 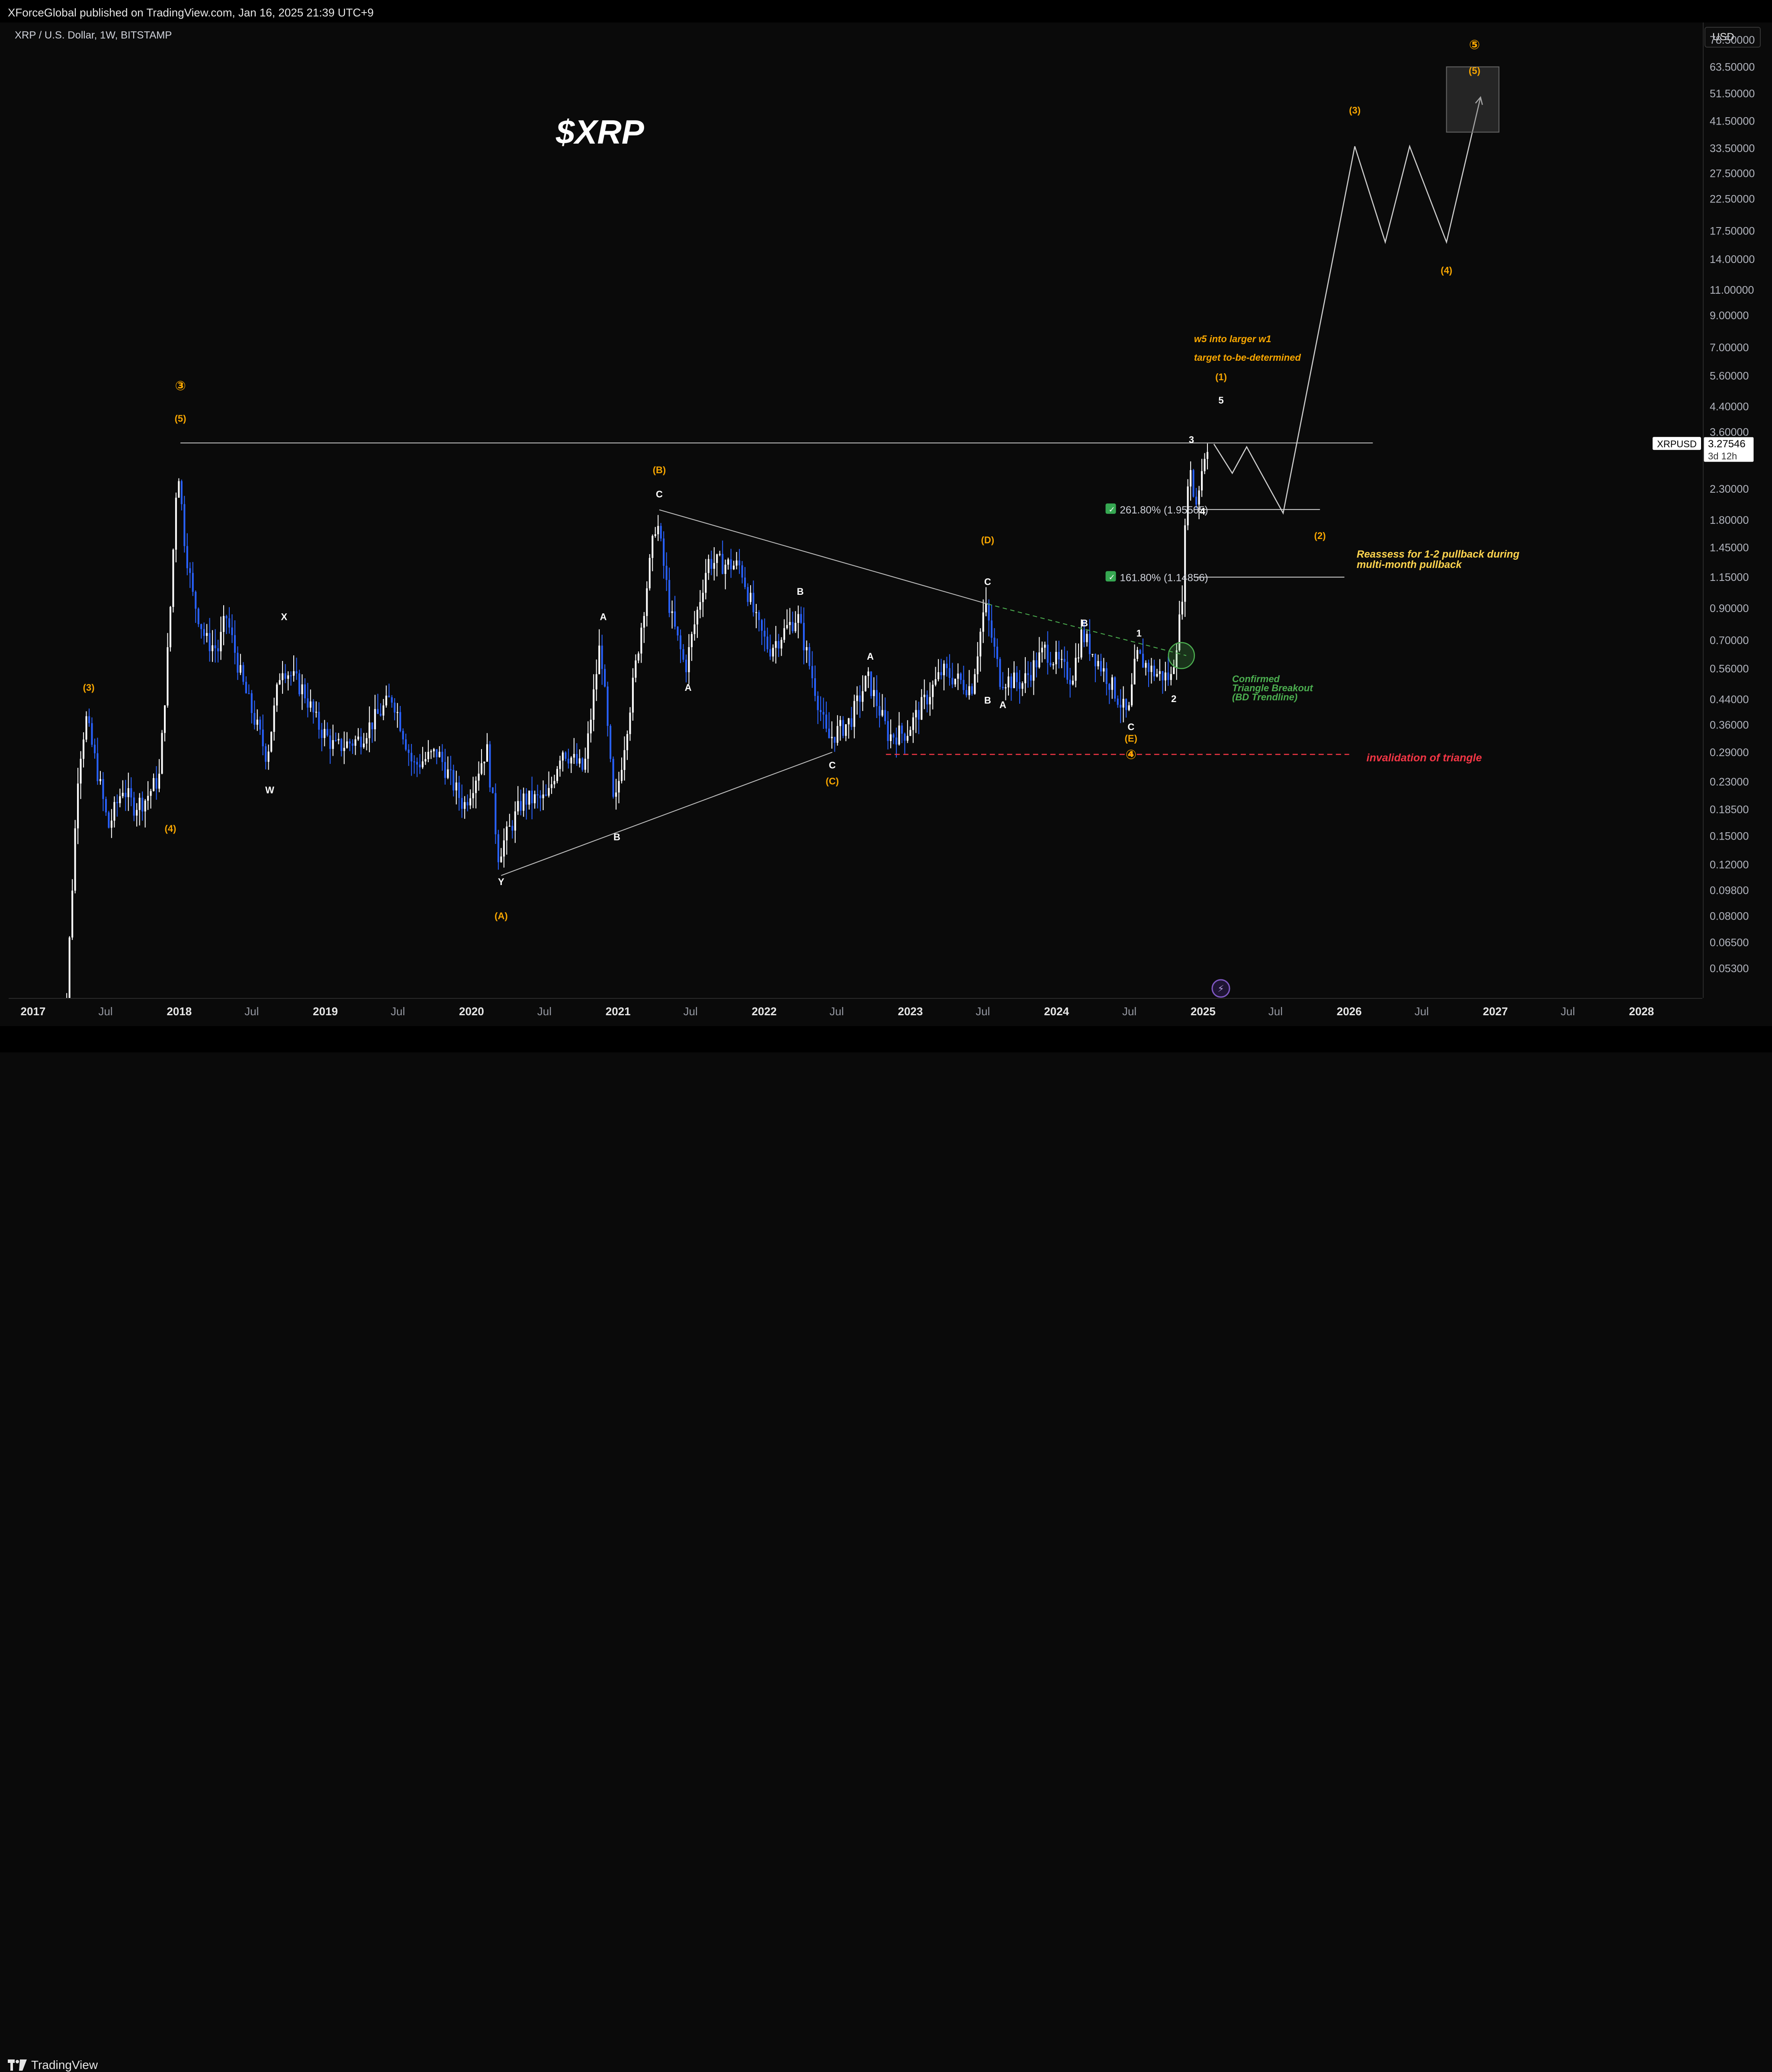 I want to click on wave-label: A, so click(x=870, y=656).